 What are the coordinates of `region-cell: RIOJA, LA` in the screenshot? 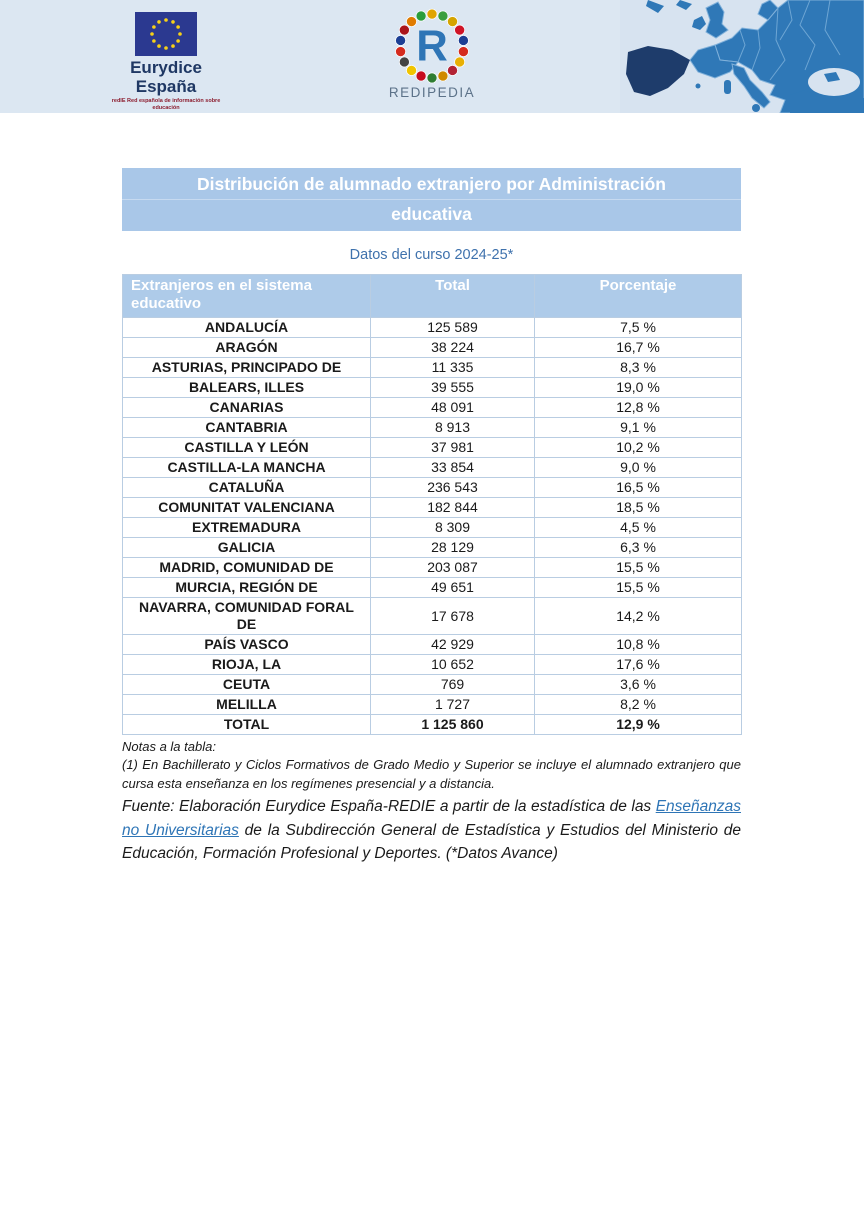 It's located at (246, 664).